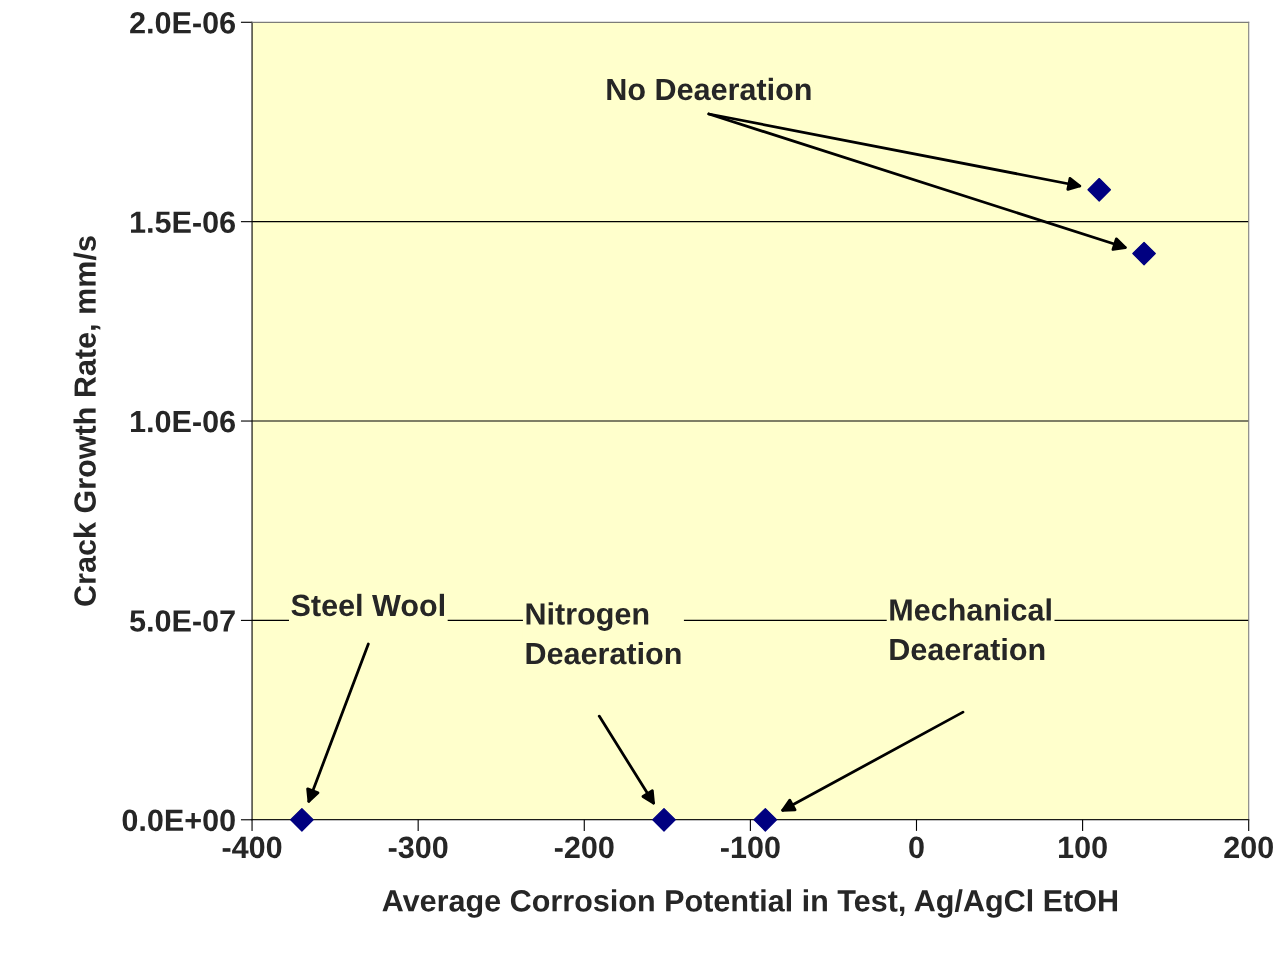 The height and width of the screenshot is (969, 1286). I want to click on x-tick-label: -100, so click(750, 847).